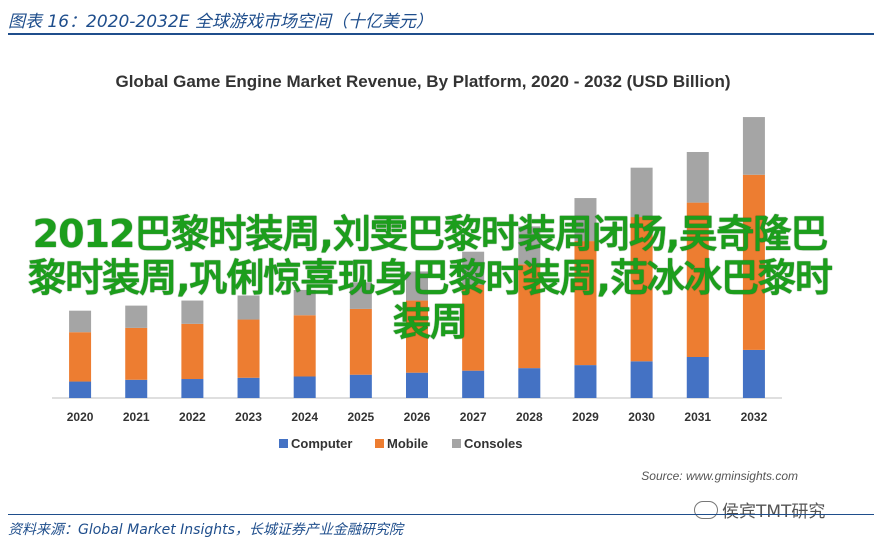  Describe the element at coordinates (220, 22) in the screenshot. I see `figure-caption: 图表 16：2020-2032E 全球游戏市场空间（十亿美元）` at that location.